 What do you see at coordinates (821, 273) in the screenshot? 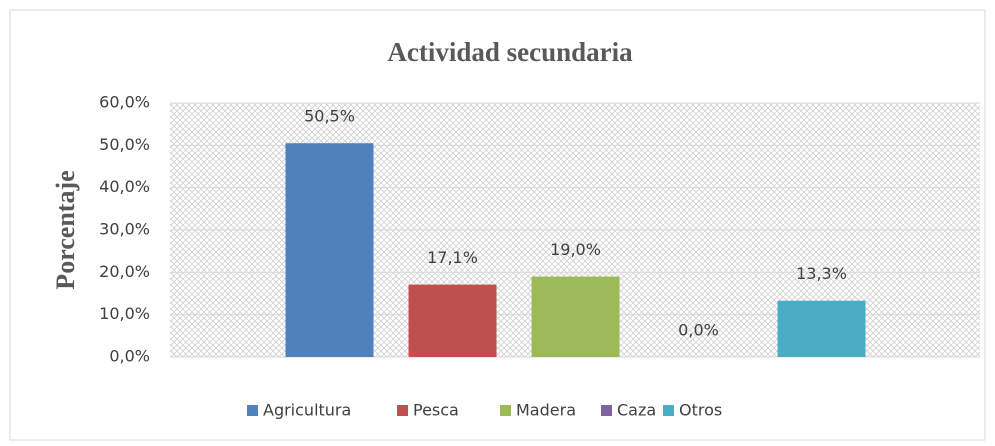
I see `data-label: 13,3%` at bounding box center [821, 273].